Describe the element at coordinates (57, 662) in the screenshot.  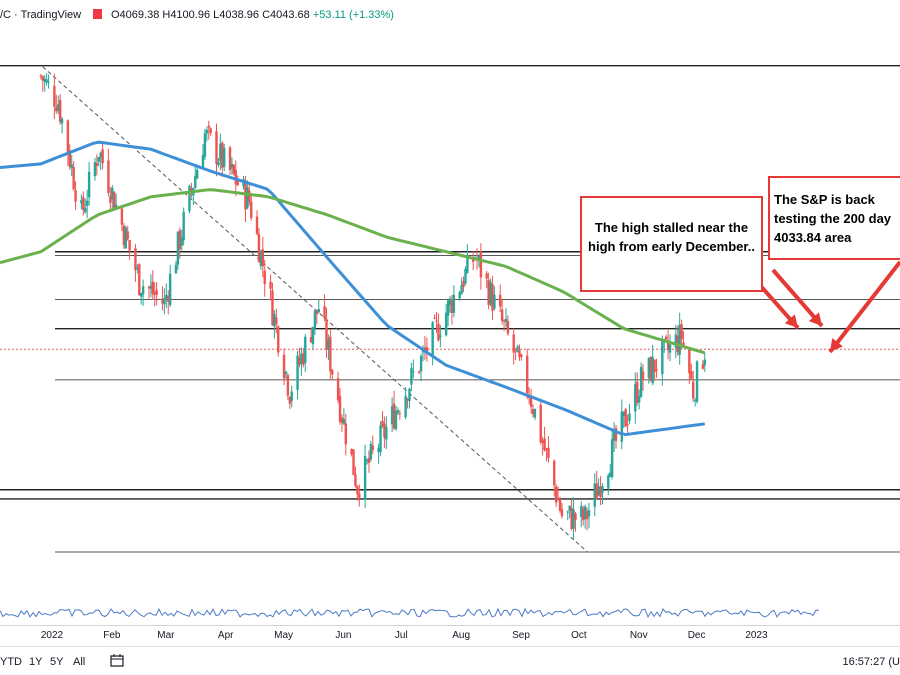
I see `range-5y: 5Y` at that location.